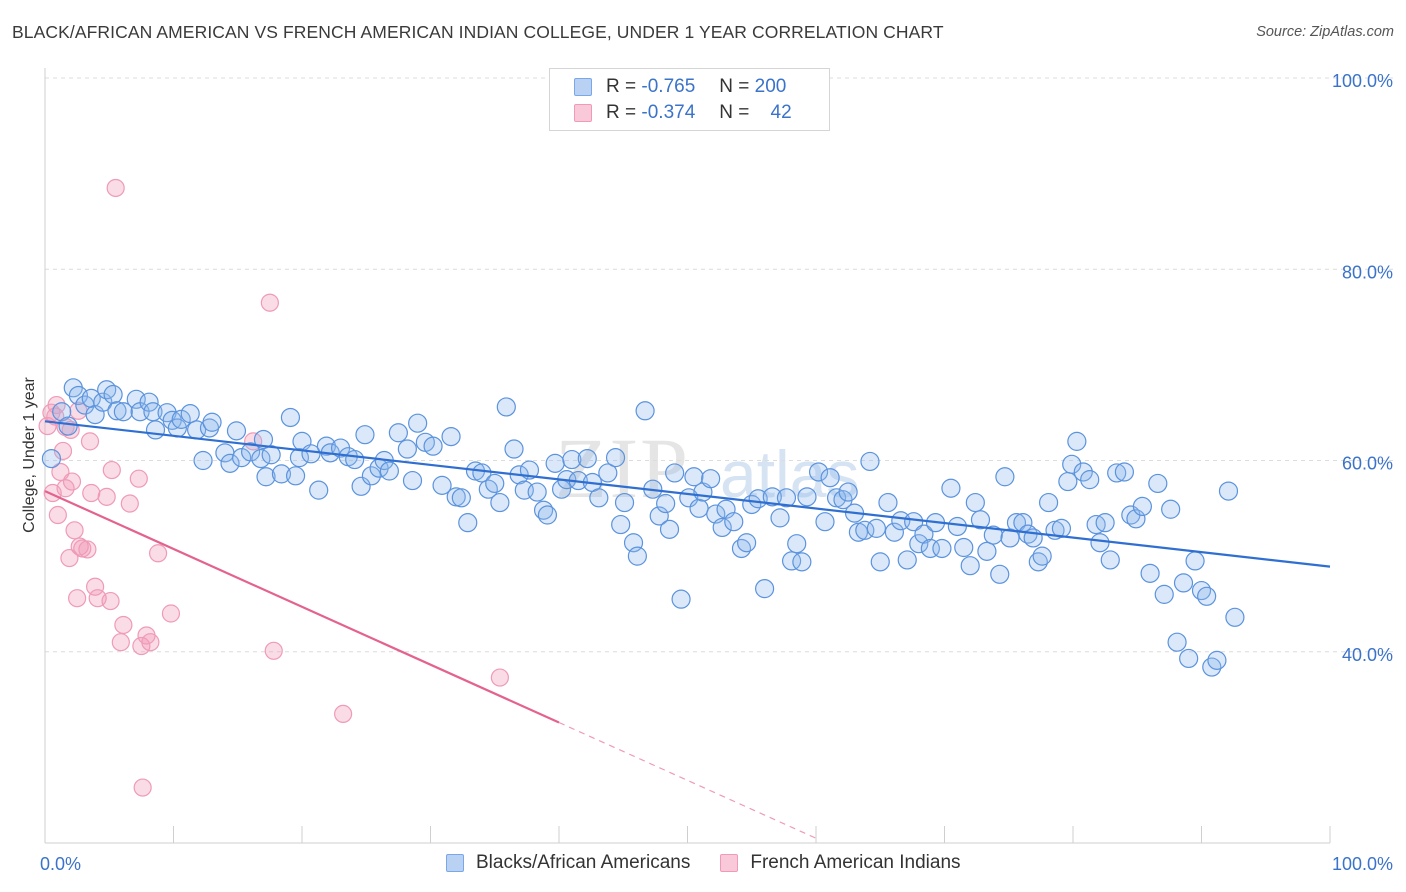 The image size is (1406, 892). Describe the element at coordinates (734, 86) in the screenshot. I see `legend-n-label: N =` at that location.